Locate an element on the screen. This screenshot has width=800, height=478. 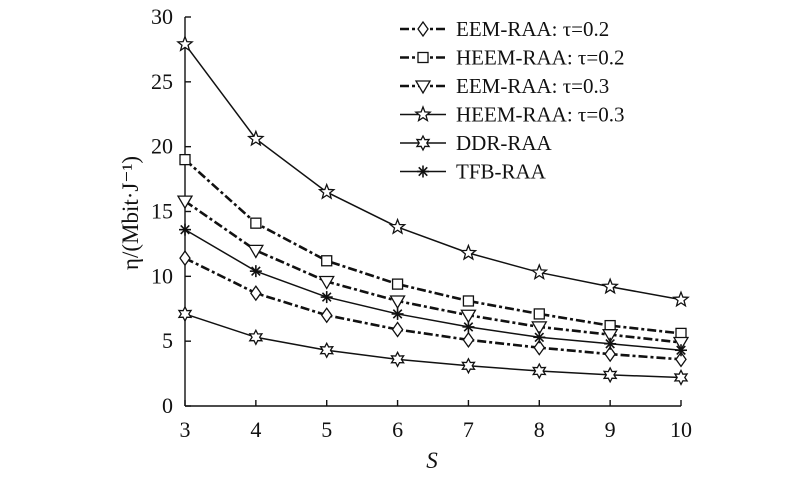
y-axis-label: η/(Mbit·J⁻¹) is located at coordinates (130, 213).